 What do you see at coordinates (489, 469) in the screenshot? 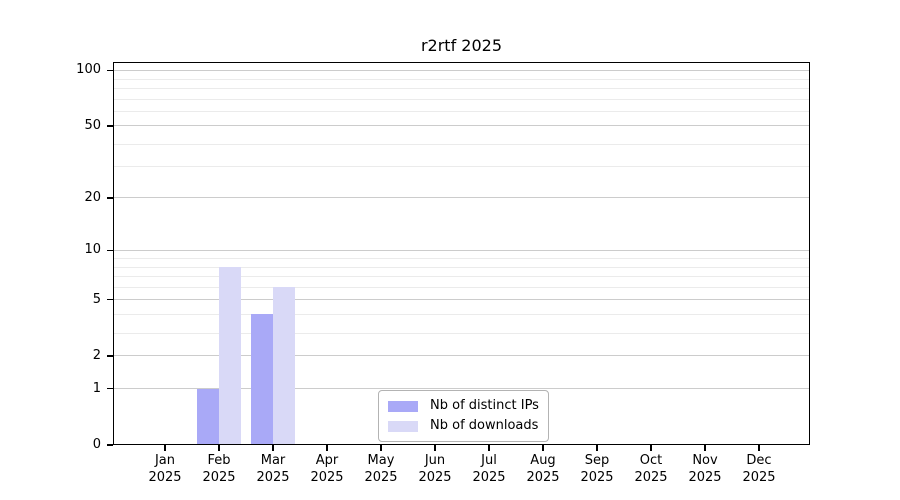
I see `x-tick-label: Jul 2025` at bounding box center [489, 469].